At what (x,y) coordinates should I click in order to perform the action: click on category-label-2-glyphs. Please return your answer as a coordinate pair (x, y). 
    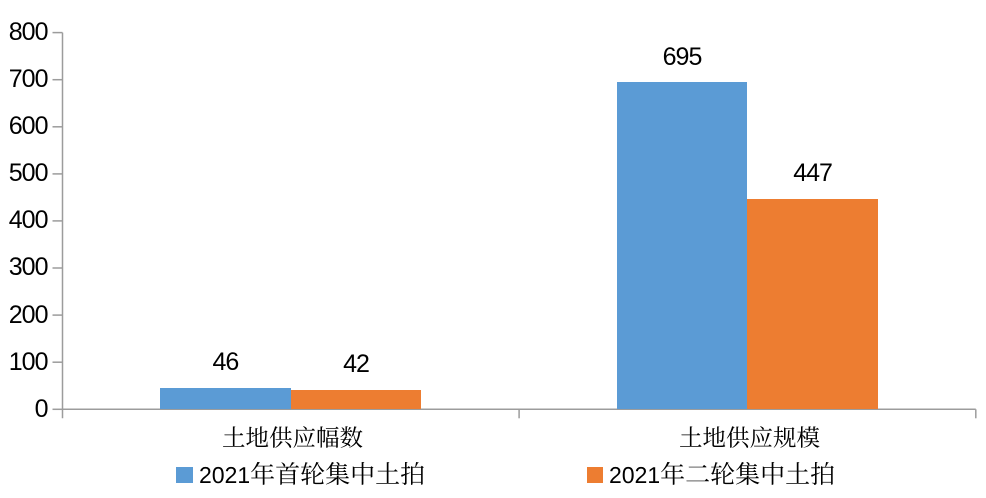
    Looking at the image, I should click on (750, 437).